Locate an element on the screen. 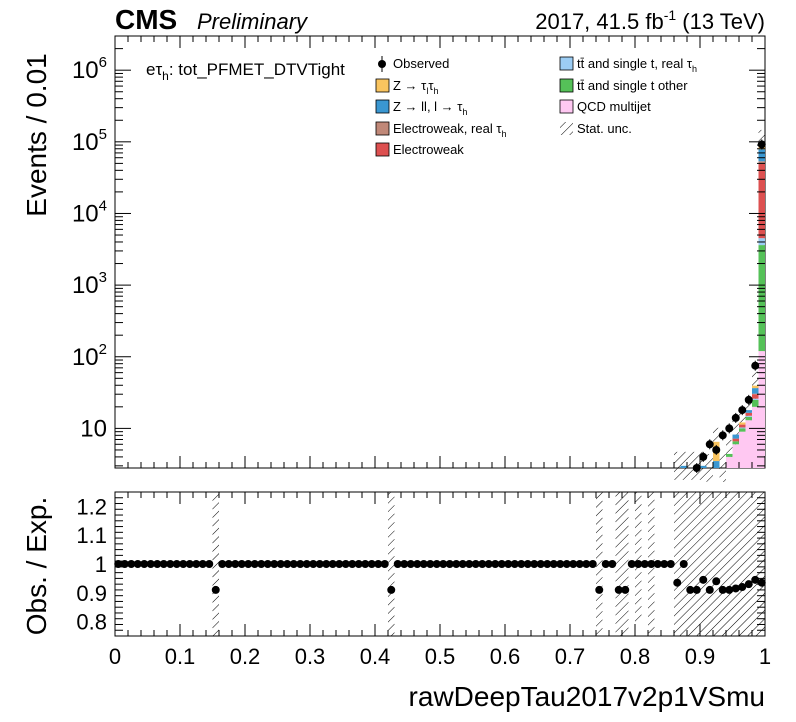  legend-label-6: tt̄ and single t other is located at coordinates (632, 85).